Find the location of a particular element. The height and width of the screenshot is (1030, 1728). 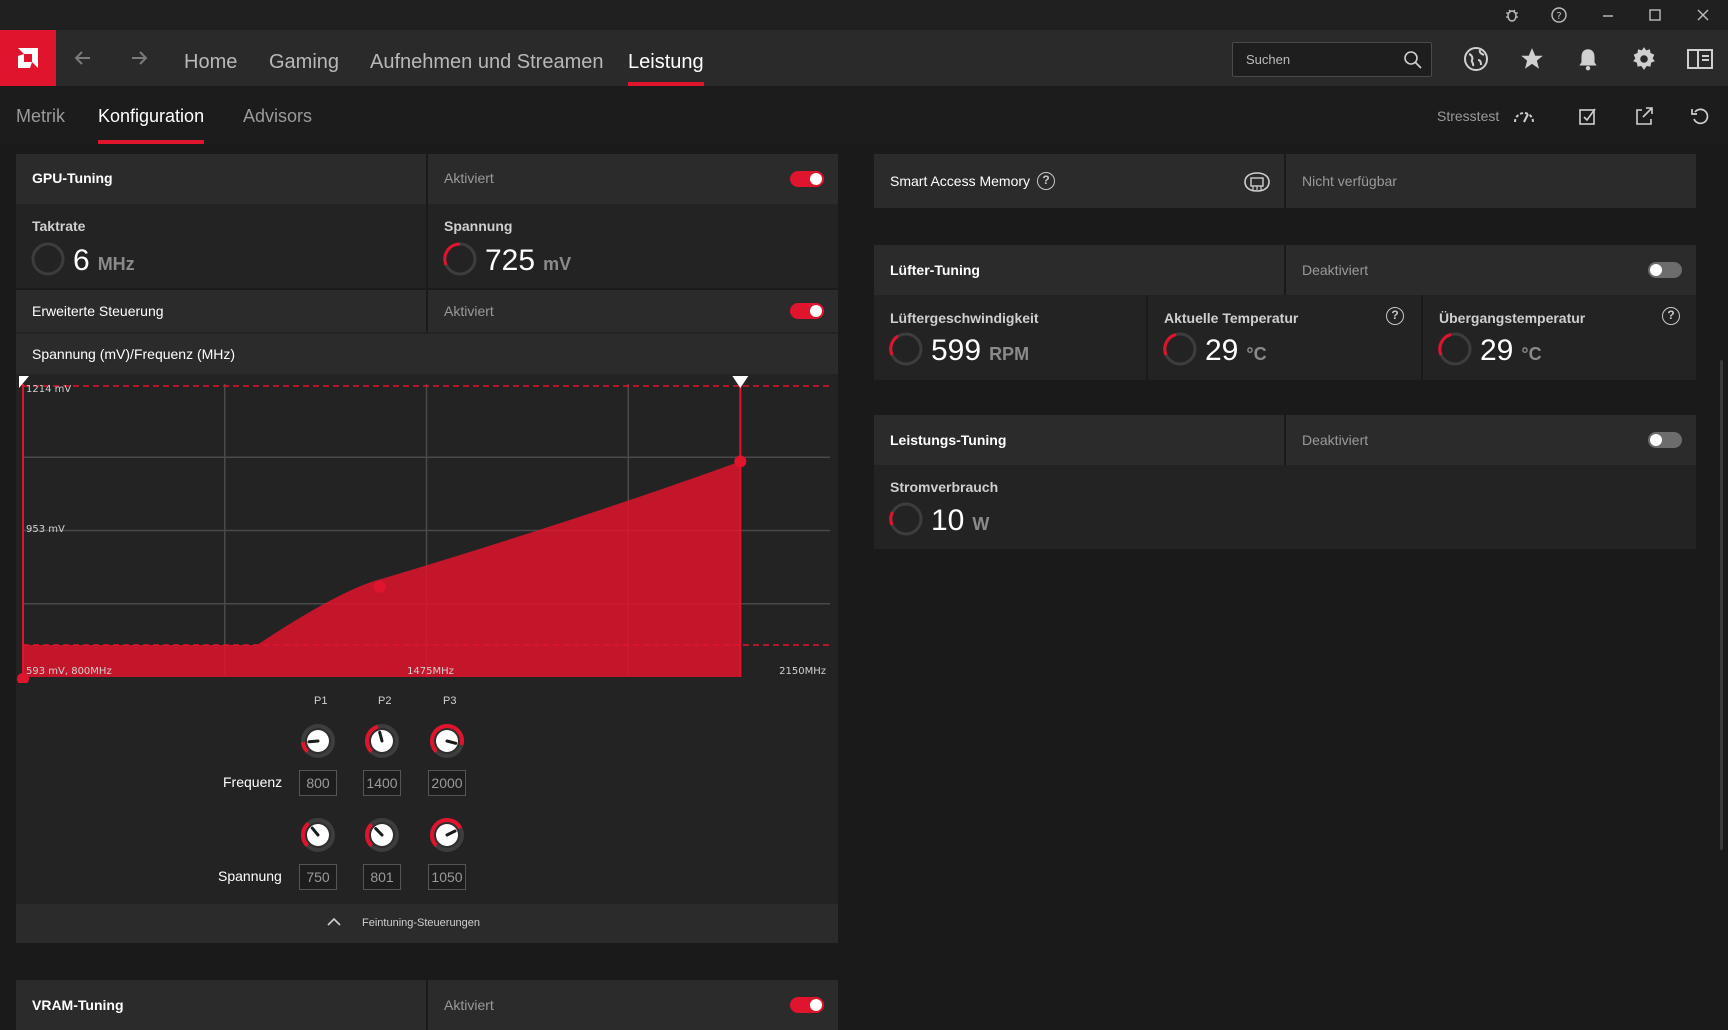

fan-speed-readout: 599 RPM is located at coordinates (980, 351).